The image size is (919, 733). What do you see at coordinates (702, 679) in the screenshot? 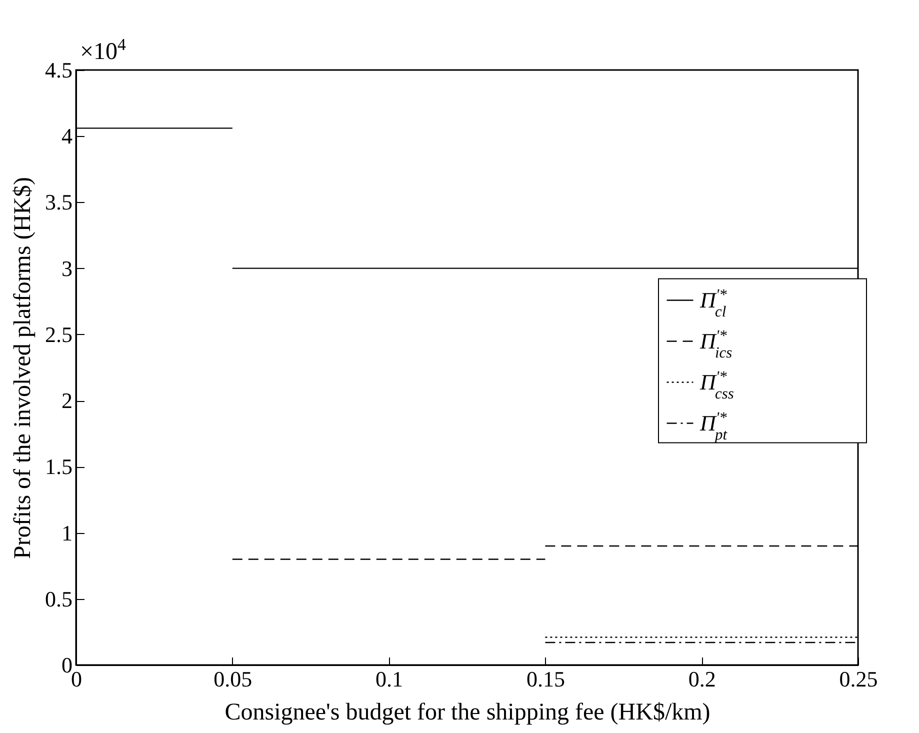
I see `x-tick-label: 0.2` at bounding box center [702, 679].